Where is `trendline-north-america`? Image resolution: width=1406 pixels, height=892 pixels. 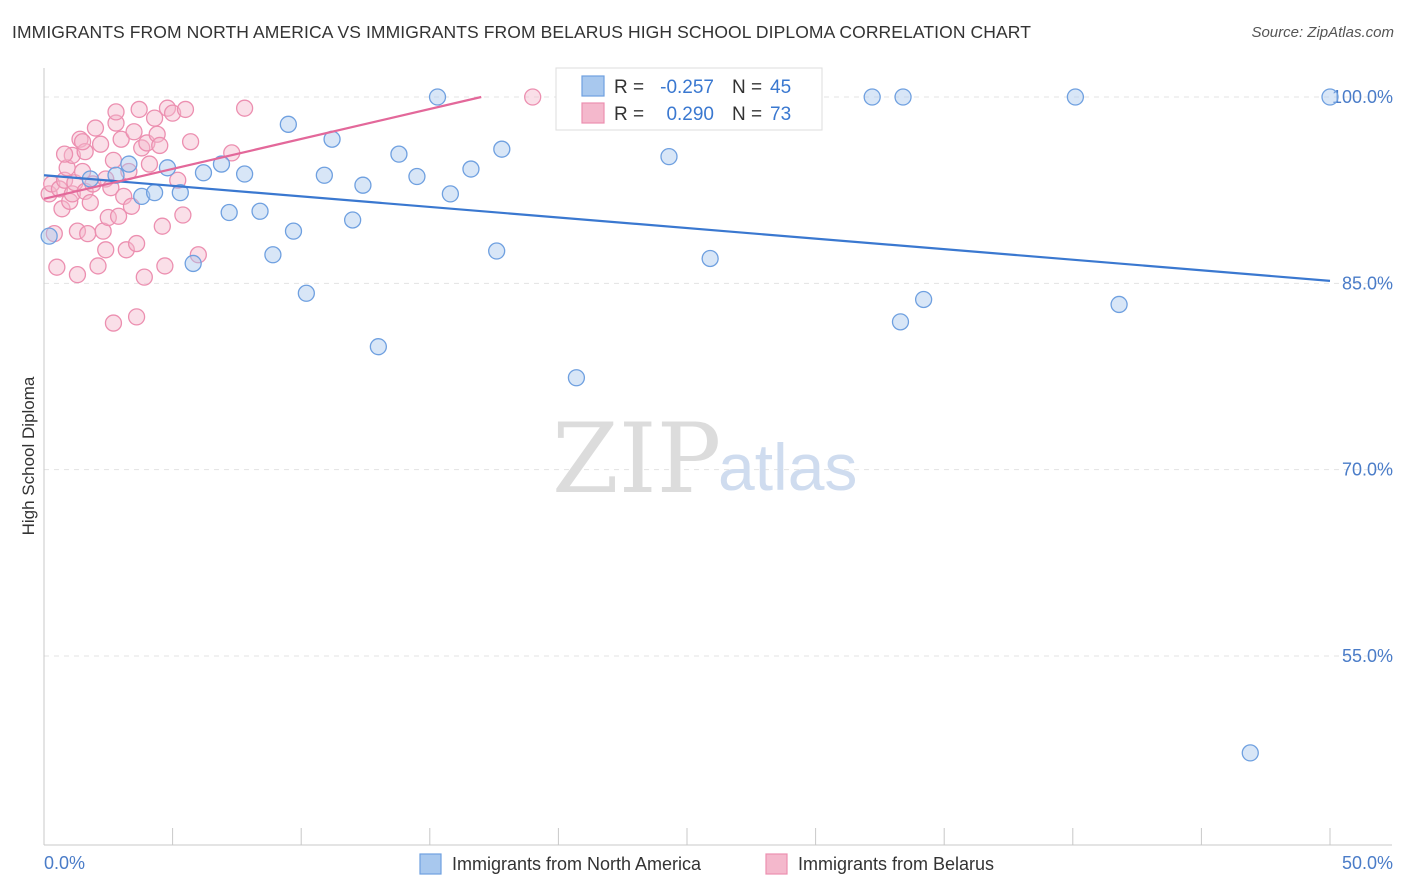 trendline-north-america is located at coordinates (687, 228).